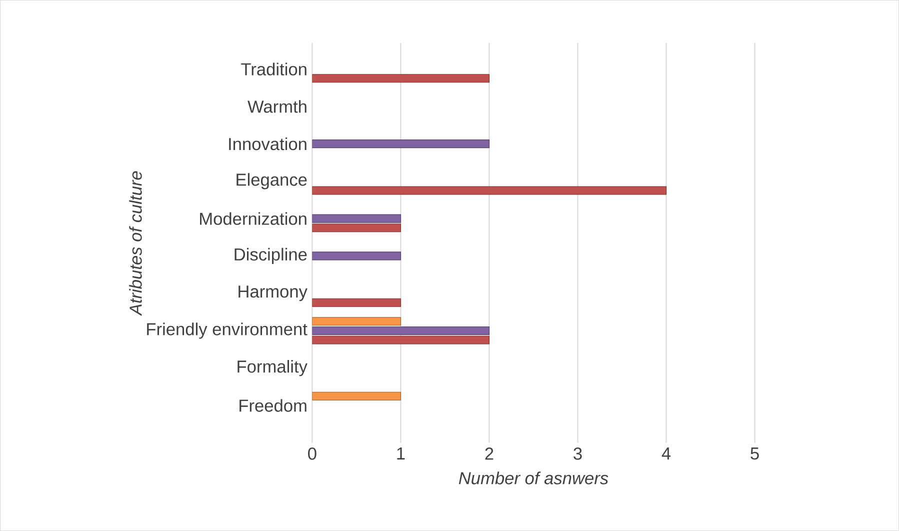 This screenshot has height=531, width=899. Describe the element at coordinates (135, 243) in the screenshot. I see `y-axis-title: Atributes of culture` at that location.